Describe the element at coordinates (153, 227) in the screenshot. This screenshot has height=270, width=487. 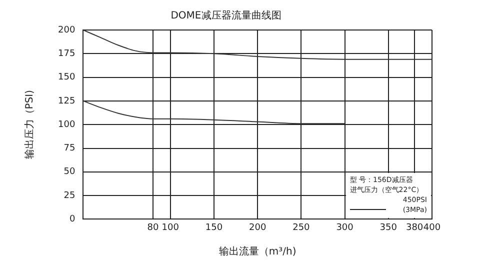
I see `x-tick-label: 80` at that location.